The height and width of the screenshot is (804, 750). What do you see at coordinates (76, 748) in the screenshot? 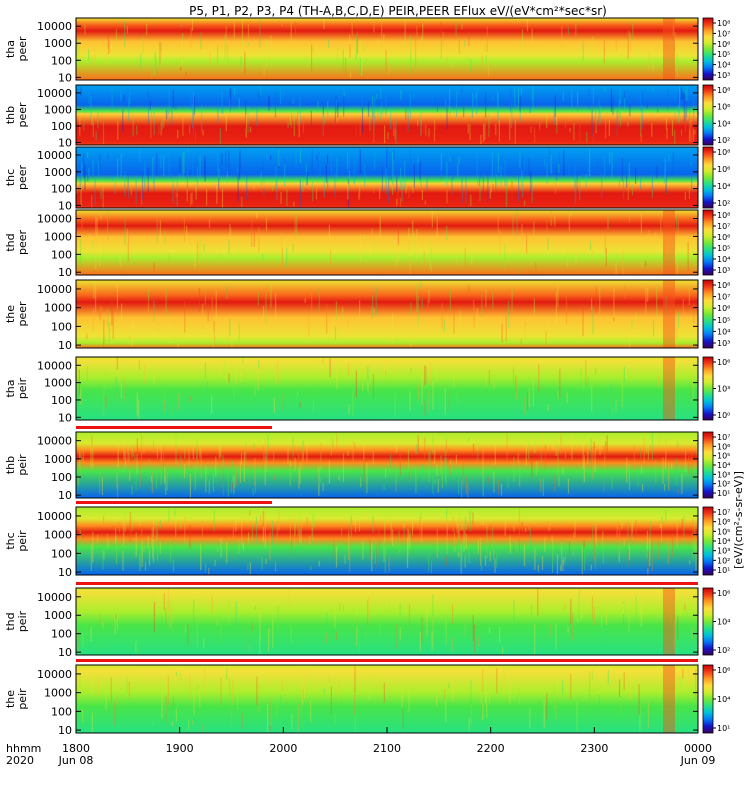
I see `x-tick-label: 1800` at bounding box center [76, 748].